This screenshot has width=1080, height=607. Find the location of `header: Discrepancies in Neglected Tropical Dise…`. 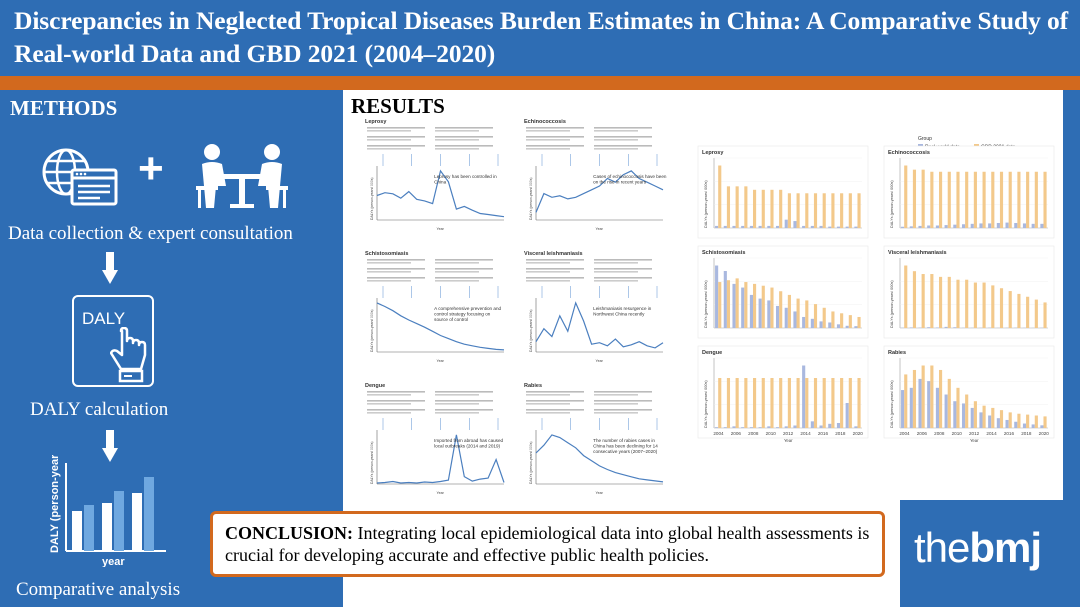

header: Discrepancies in Neglected Tropical Dise… is located at coordinates (540, 38).